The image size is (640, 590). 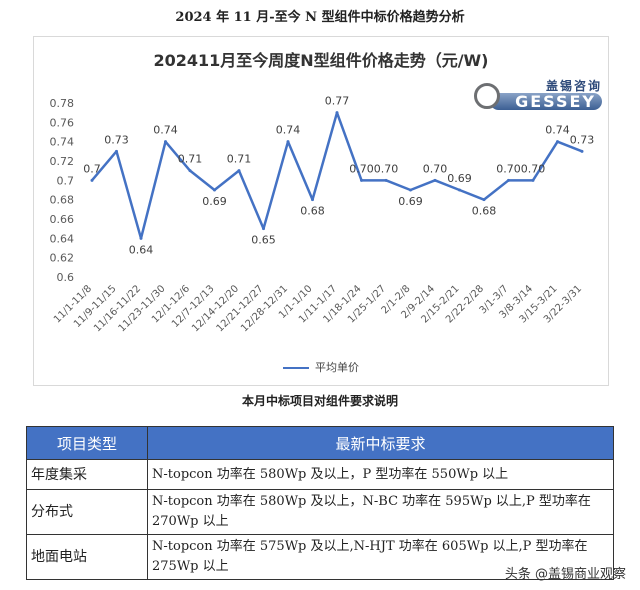 I want to click on y-tick-label: 0.66, so click(x=62, y=219).